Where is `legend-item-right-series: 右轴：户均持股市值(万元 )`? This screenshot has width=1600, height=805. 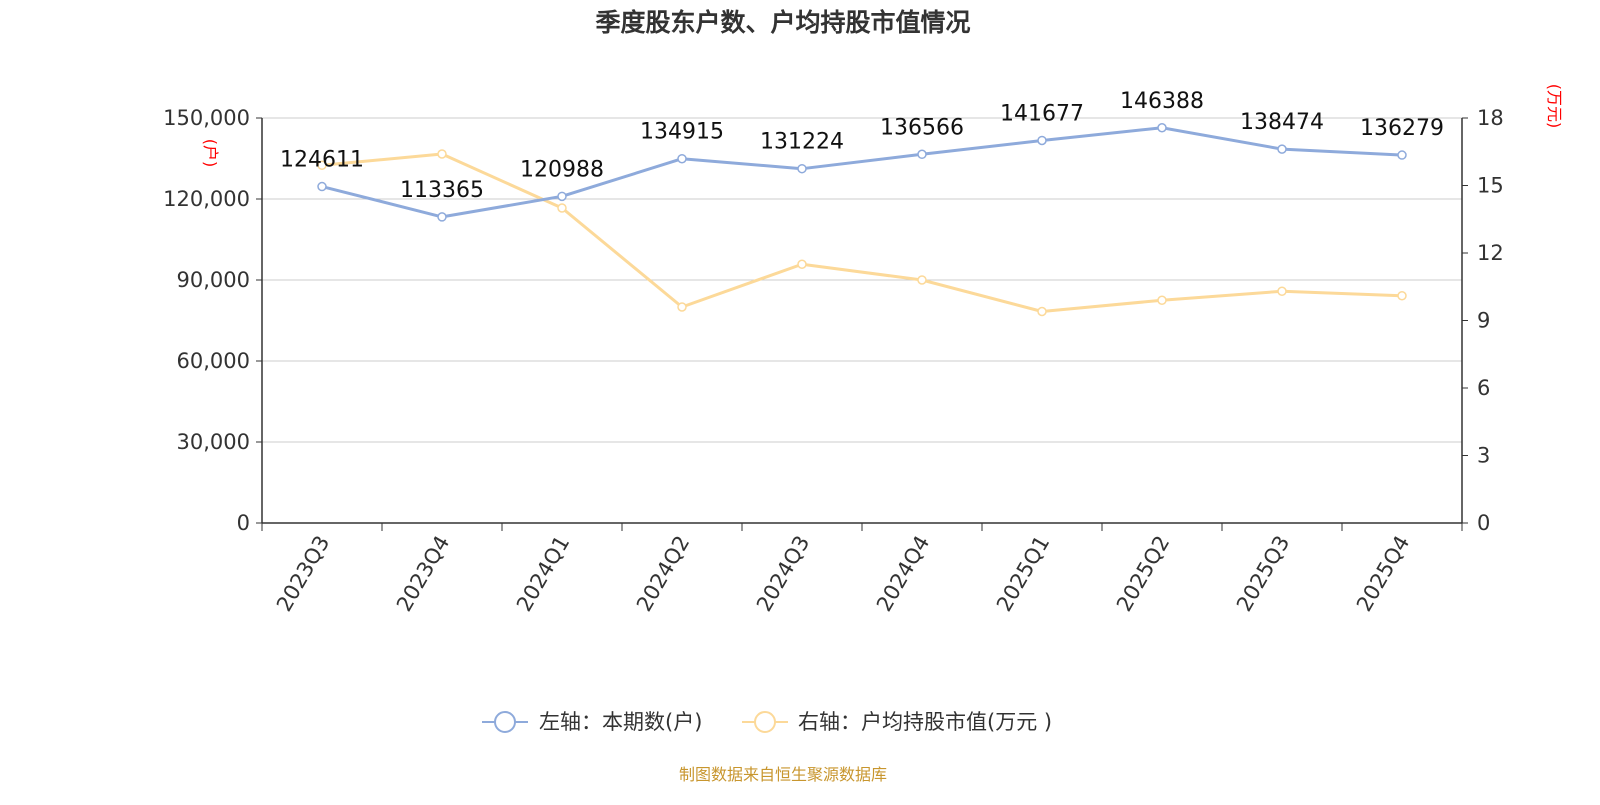
legend-item-right-series: 右轴：户均持股市值(万元 ) is located at coordinates (897, 722).